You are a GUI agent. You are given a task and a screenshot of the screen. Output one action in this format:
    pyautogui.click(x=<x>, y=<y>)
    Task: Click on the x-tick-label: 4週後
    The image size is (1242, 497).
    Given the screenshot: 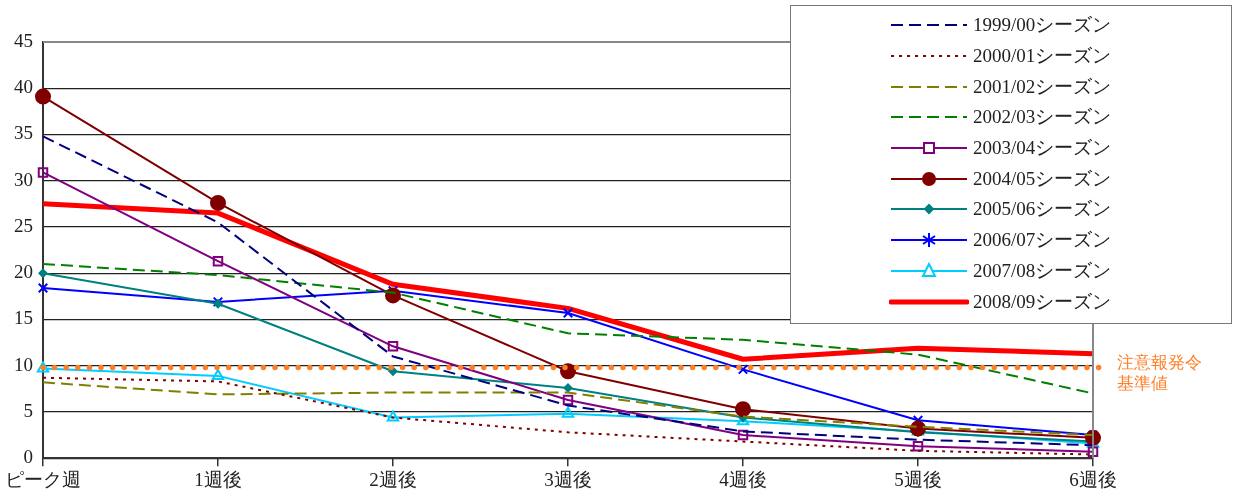 What is the action you would take?
    pyautogui.click(x=743, y=479)
    